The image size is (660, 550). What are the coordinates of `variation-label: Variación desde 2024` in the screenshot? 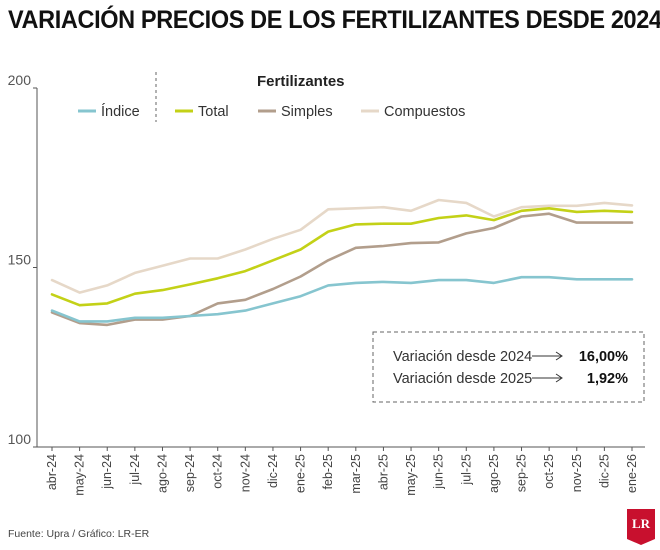 It's located at (462, 357).